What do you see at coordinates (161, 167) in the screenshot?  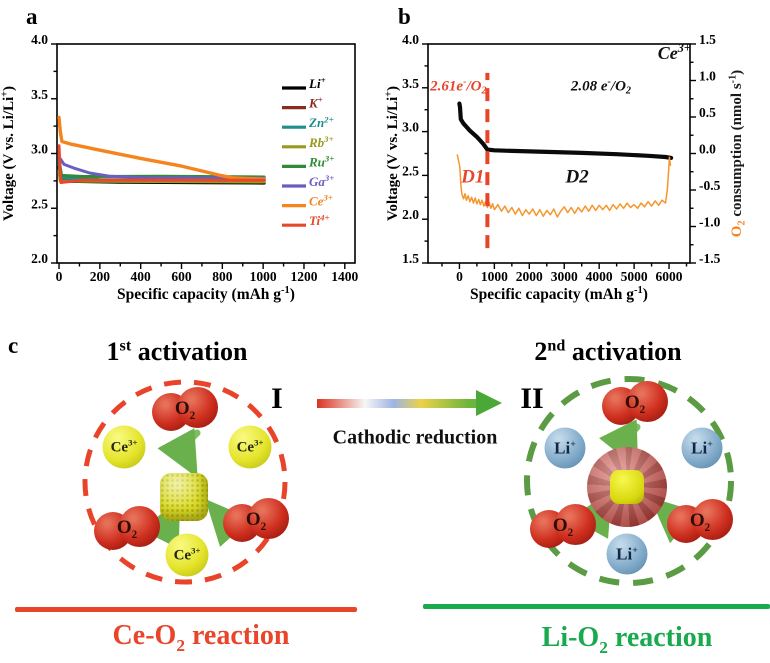 I see `series-Ga` at bounding box center [161, 167].